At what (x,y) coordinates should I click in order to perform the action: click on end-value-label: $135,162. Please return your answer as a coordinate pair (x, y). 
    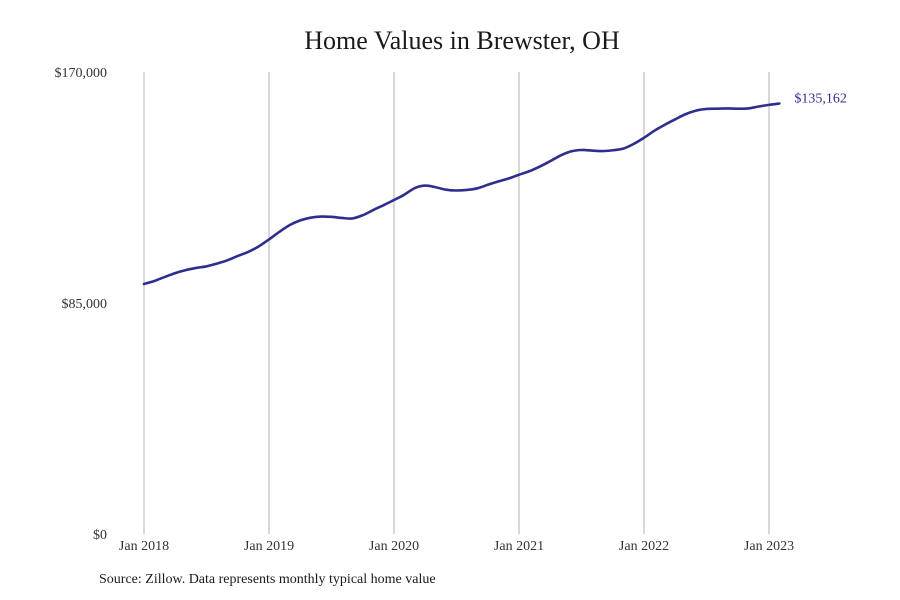
    Looking at the image, I should click on (820, 99).